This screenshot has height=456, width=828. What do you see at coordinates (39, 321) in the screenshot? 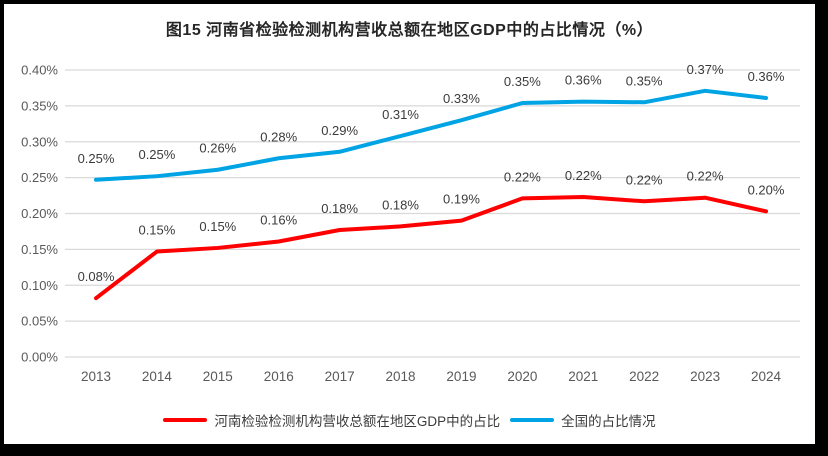
I see `y-axis-tick-label: 0.05%` at bounding box center [39, 321].